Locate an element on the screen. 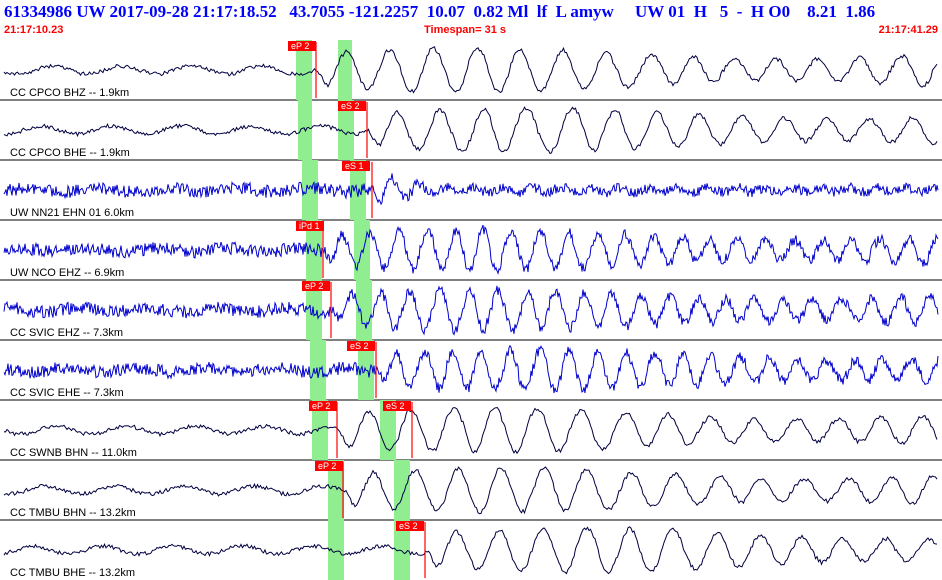 The image size is (942, 580). trace-label: CC CPCO BHZ -- 1.9km is located at coordinates (69, 93).